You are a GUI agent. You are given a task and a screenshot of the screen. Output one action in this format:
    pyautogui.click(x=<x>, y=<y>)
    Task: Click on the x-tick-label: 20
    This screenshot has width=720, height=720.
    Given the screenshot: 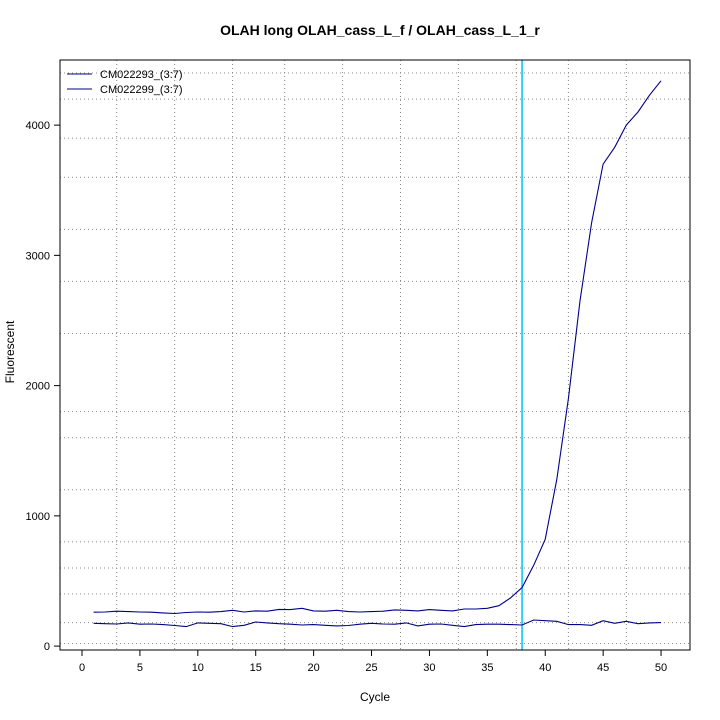 What is the action you would take?
    pyautogui.click(x=313, y=668)
    